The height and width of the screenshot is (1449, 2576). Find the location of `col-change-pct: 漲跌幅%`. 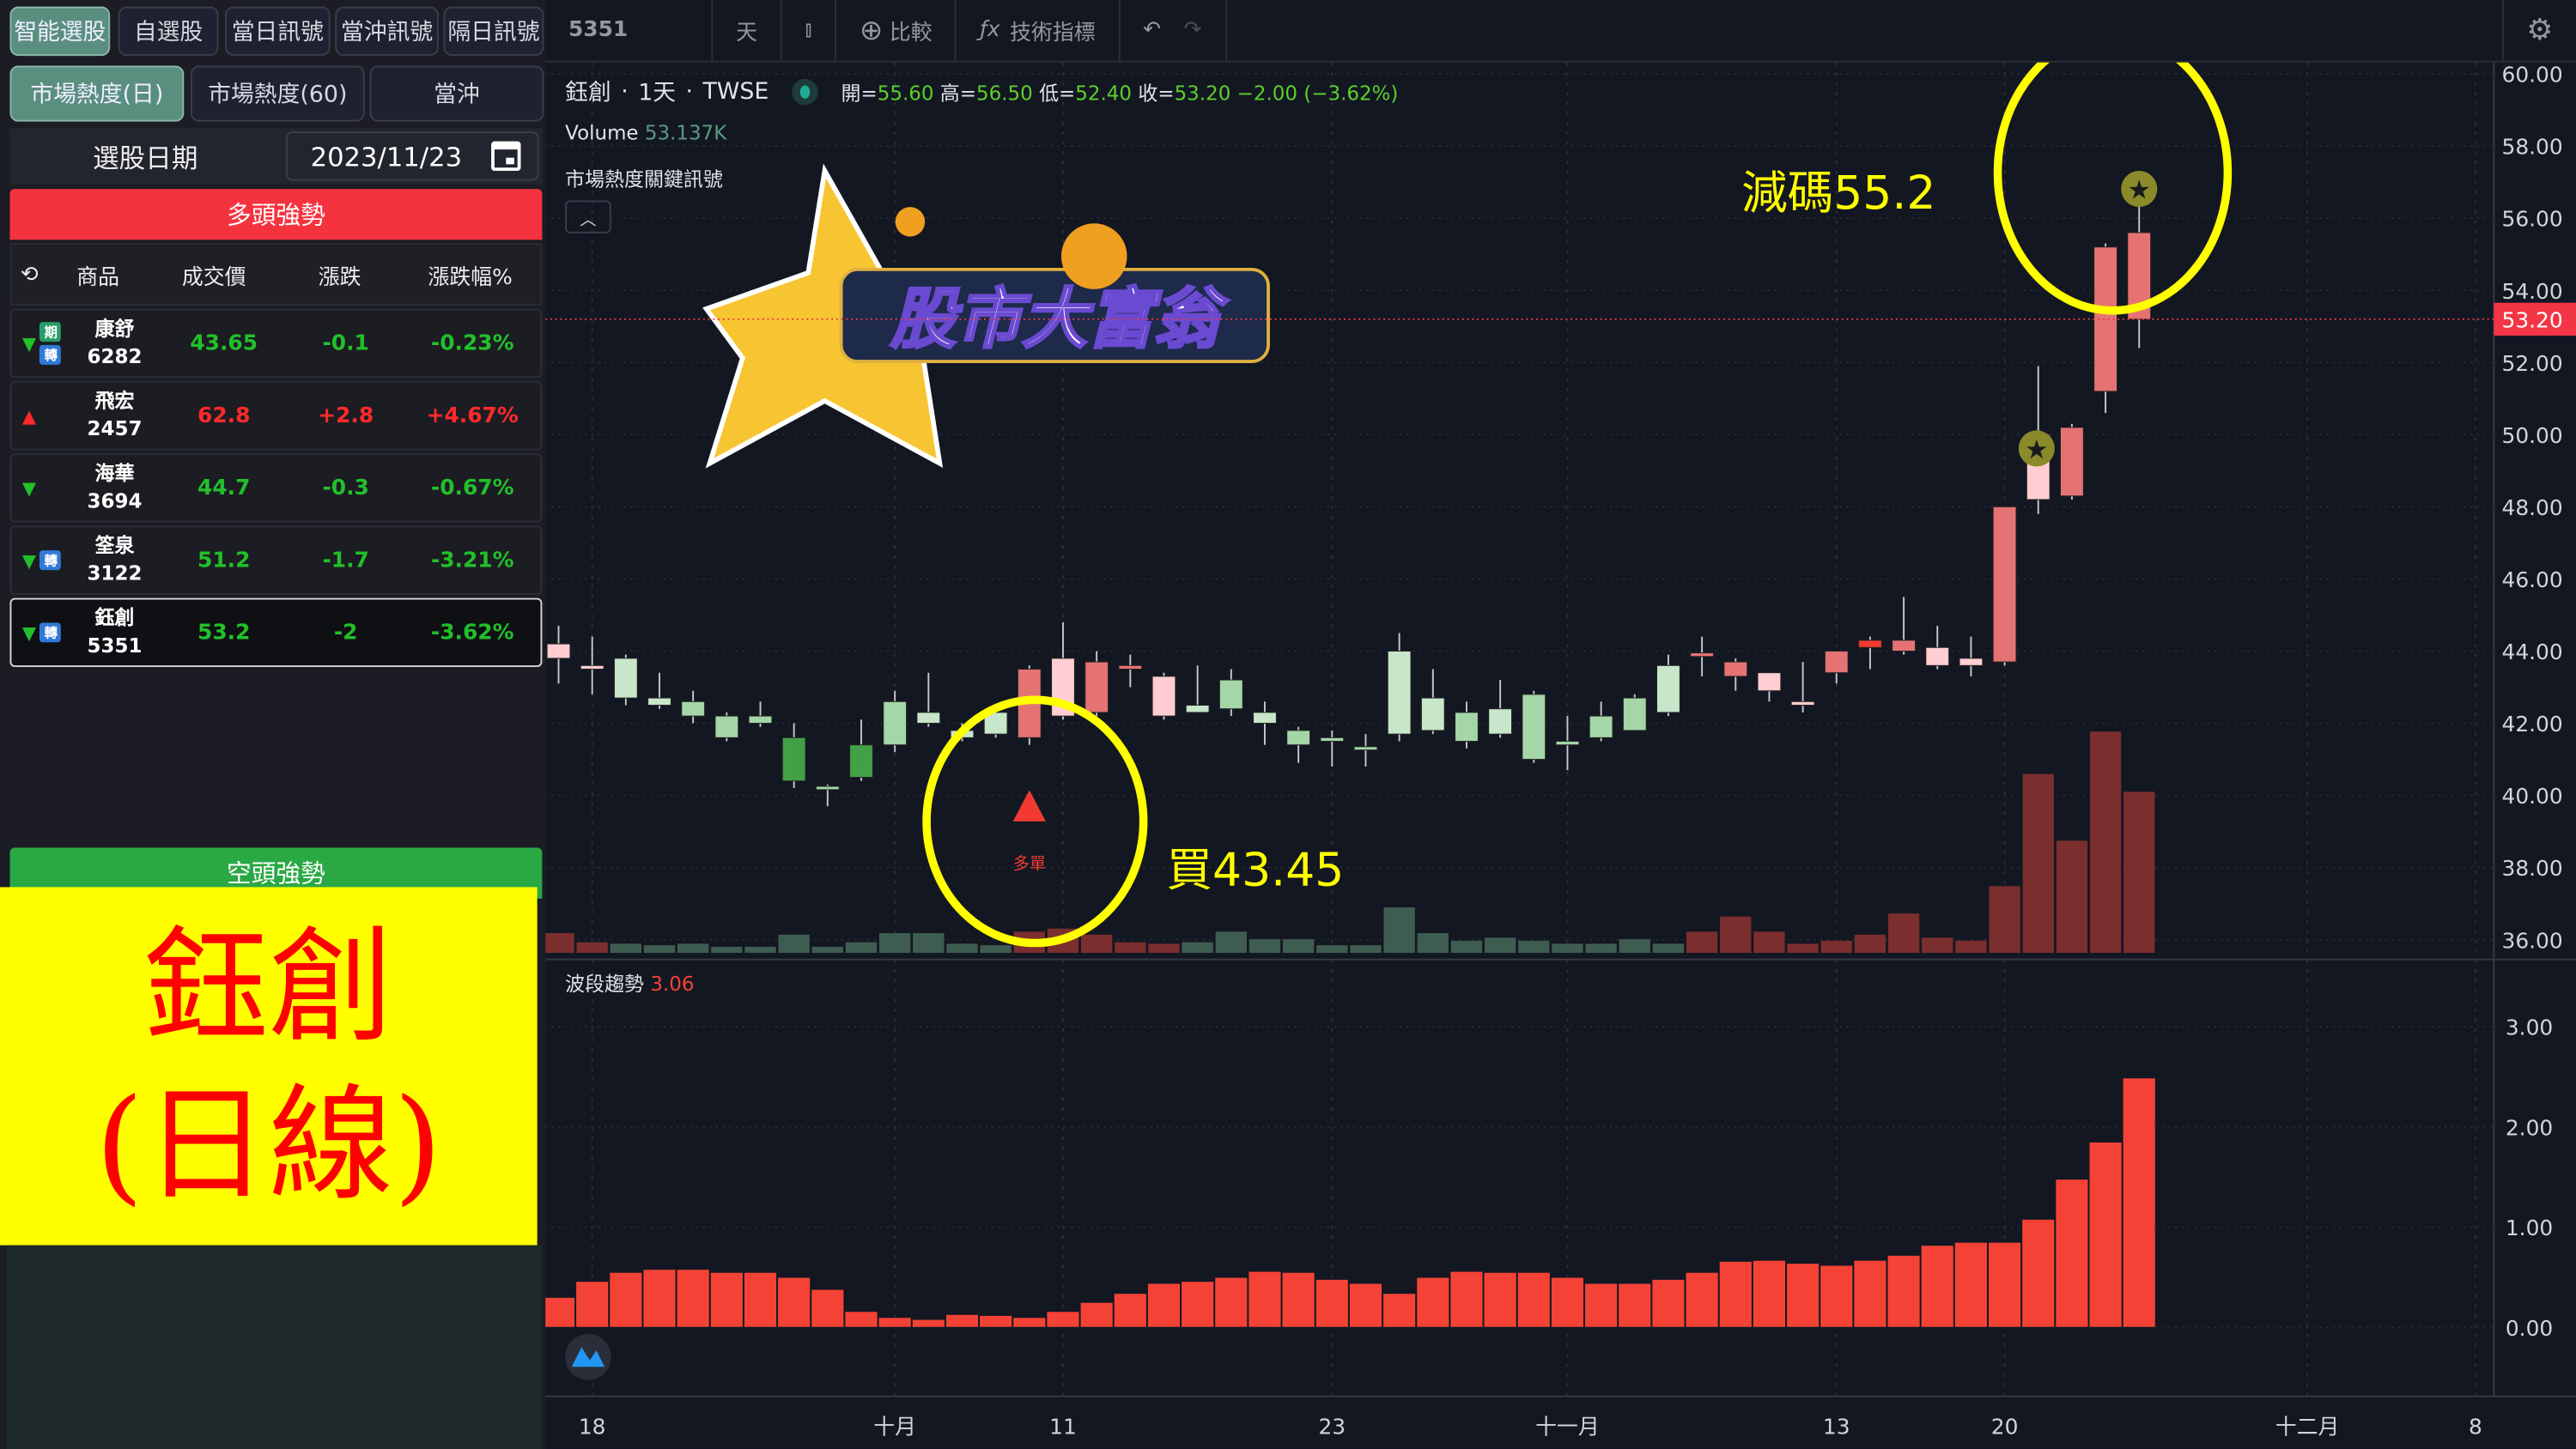

col-change-pct: 漲跌幅% is located at coordinates (470, 277).